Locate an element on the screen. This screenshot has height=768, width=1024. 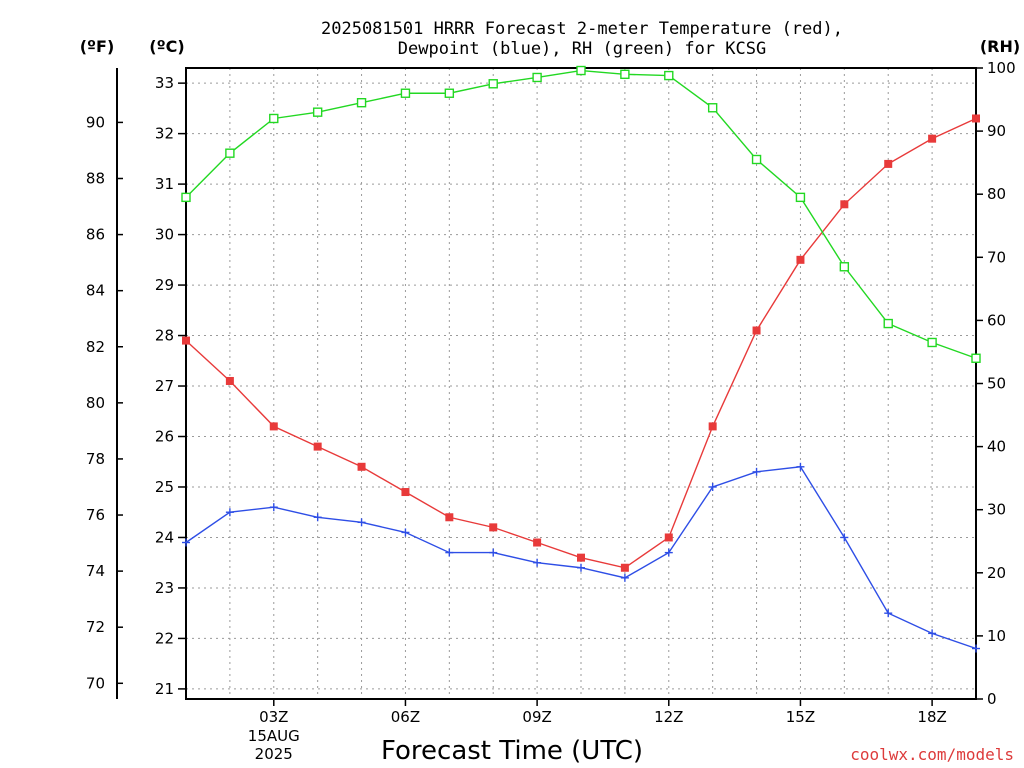
celsius-tick-label: 27 is located at coordinates (164, 386).